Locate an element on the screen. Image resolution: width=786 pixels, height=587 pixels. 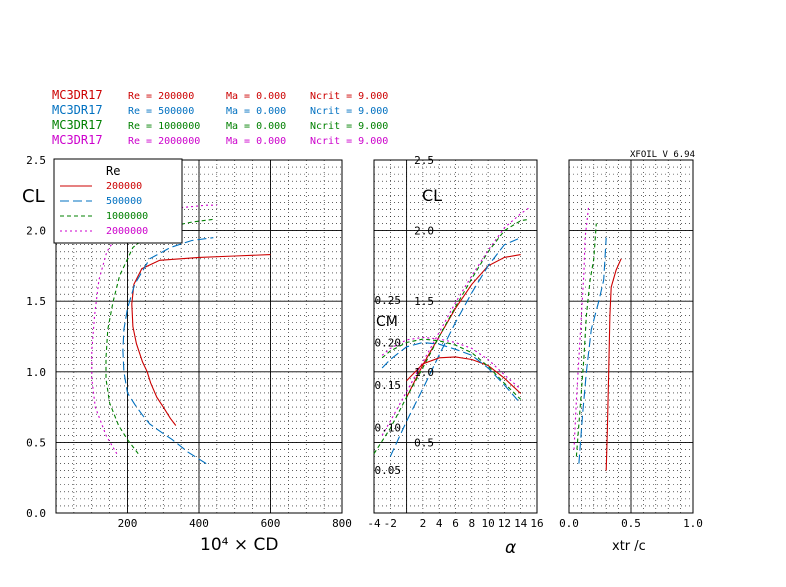
polar-ytick-label: 2.5 is located at coordinates (36, 160).